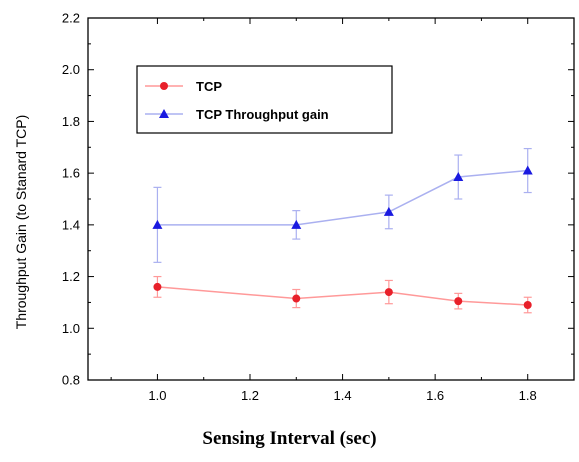  I want to click on legend-box, so click(264, 99).